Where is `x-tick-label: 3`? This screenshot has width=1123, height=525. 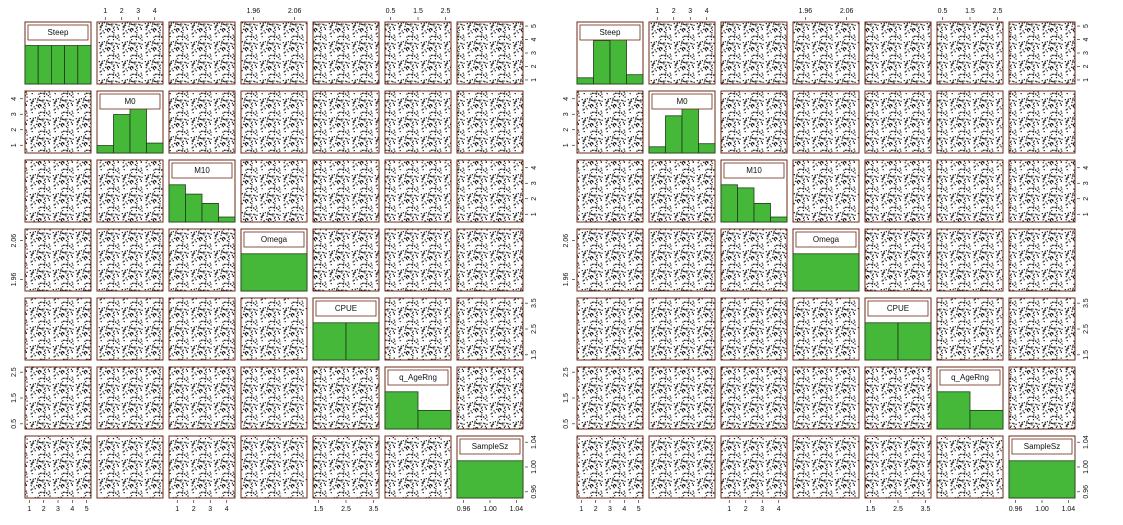 x-tick-label: 3 is located at coordinates (58, 509).